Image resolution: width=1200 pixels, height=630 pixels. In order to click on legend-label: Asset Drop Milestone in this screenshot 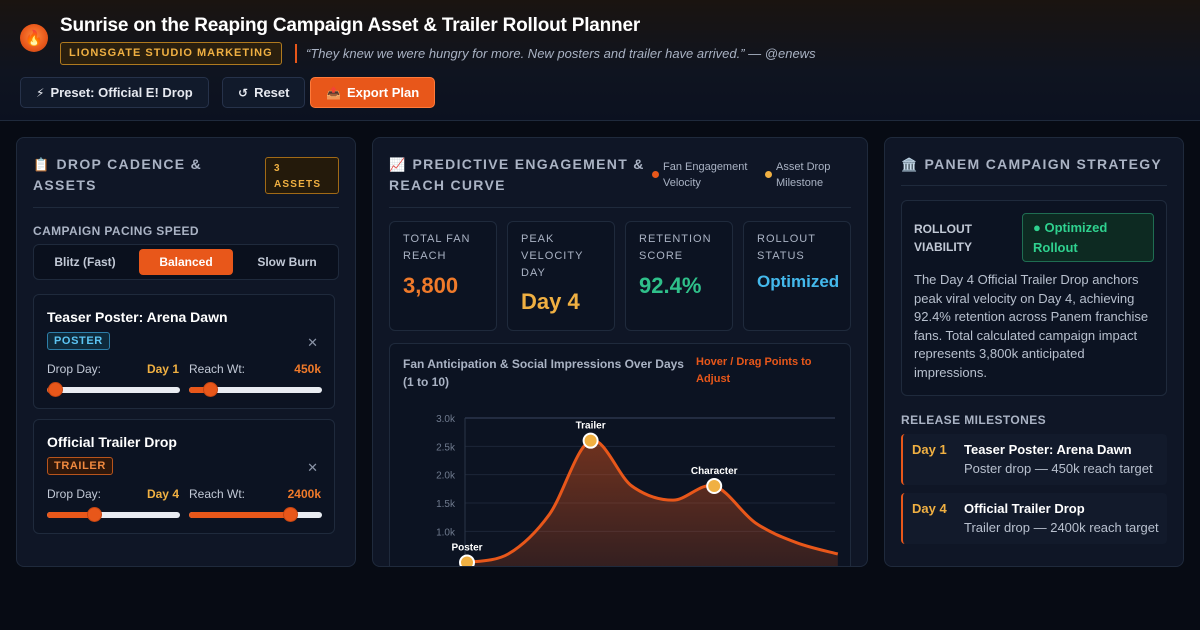, I will do `click(803, 175)`.